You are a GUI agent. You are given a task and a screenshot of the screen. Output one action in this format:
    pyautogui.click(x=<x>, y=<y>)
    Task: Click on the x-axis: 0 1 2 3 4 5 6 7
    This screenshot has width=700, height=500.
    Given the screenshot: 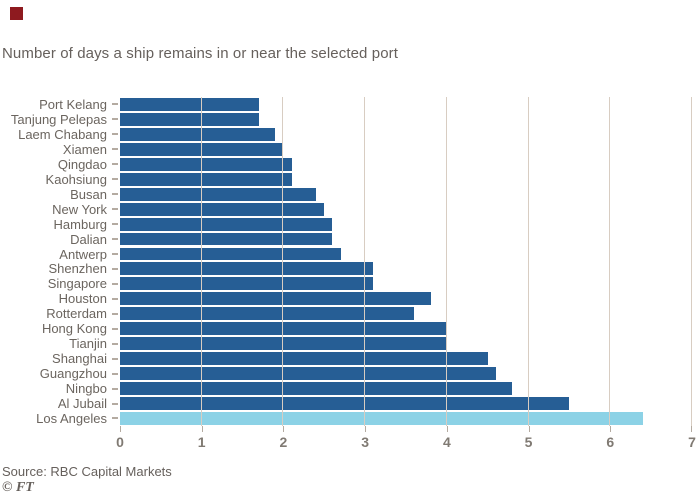 What is the action you would take?
    pyautogui.click(x=406, y=443)
    